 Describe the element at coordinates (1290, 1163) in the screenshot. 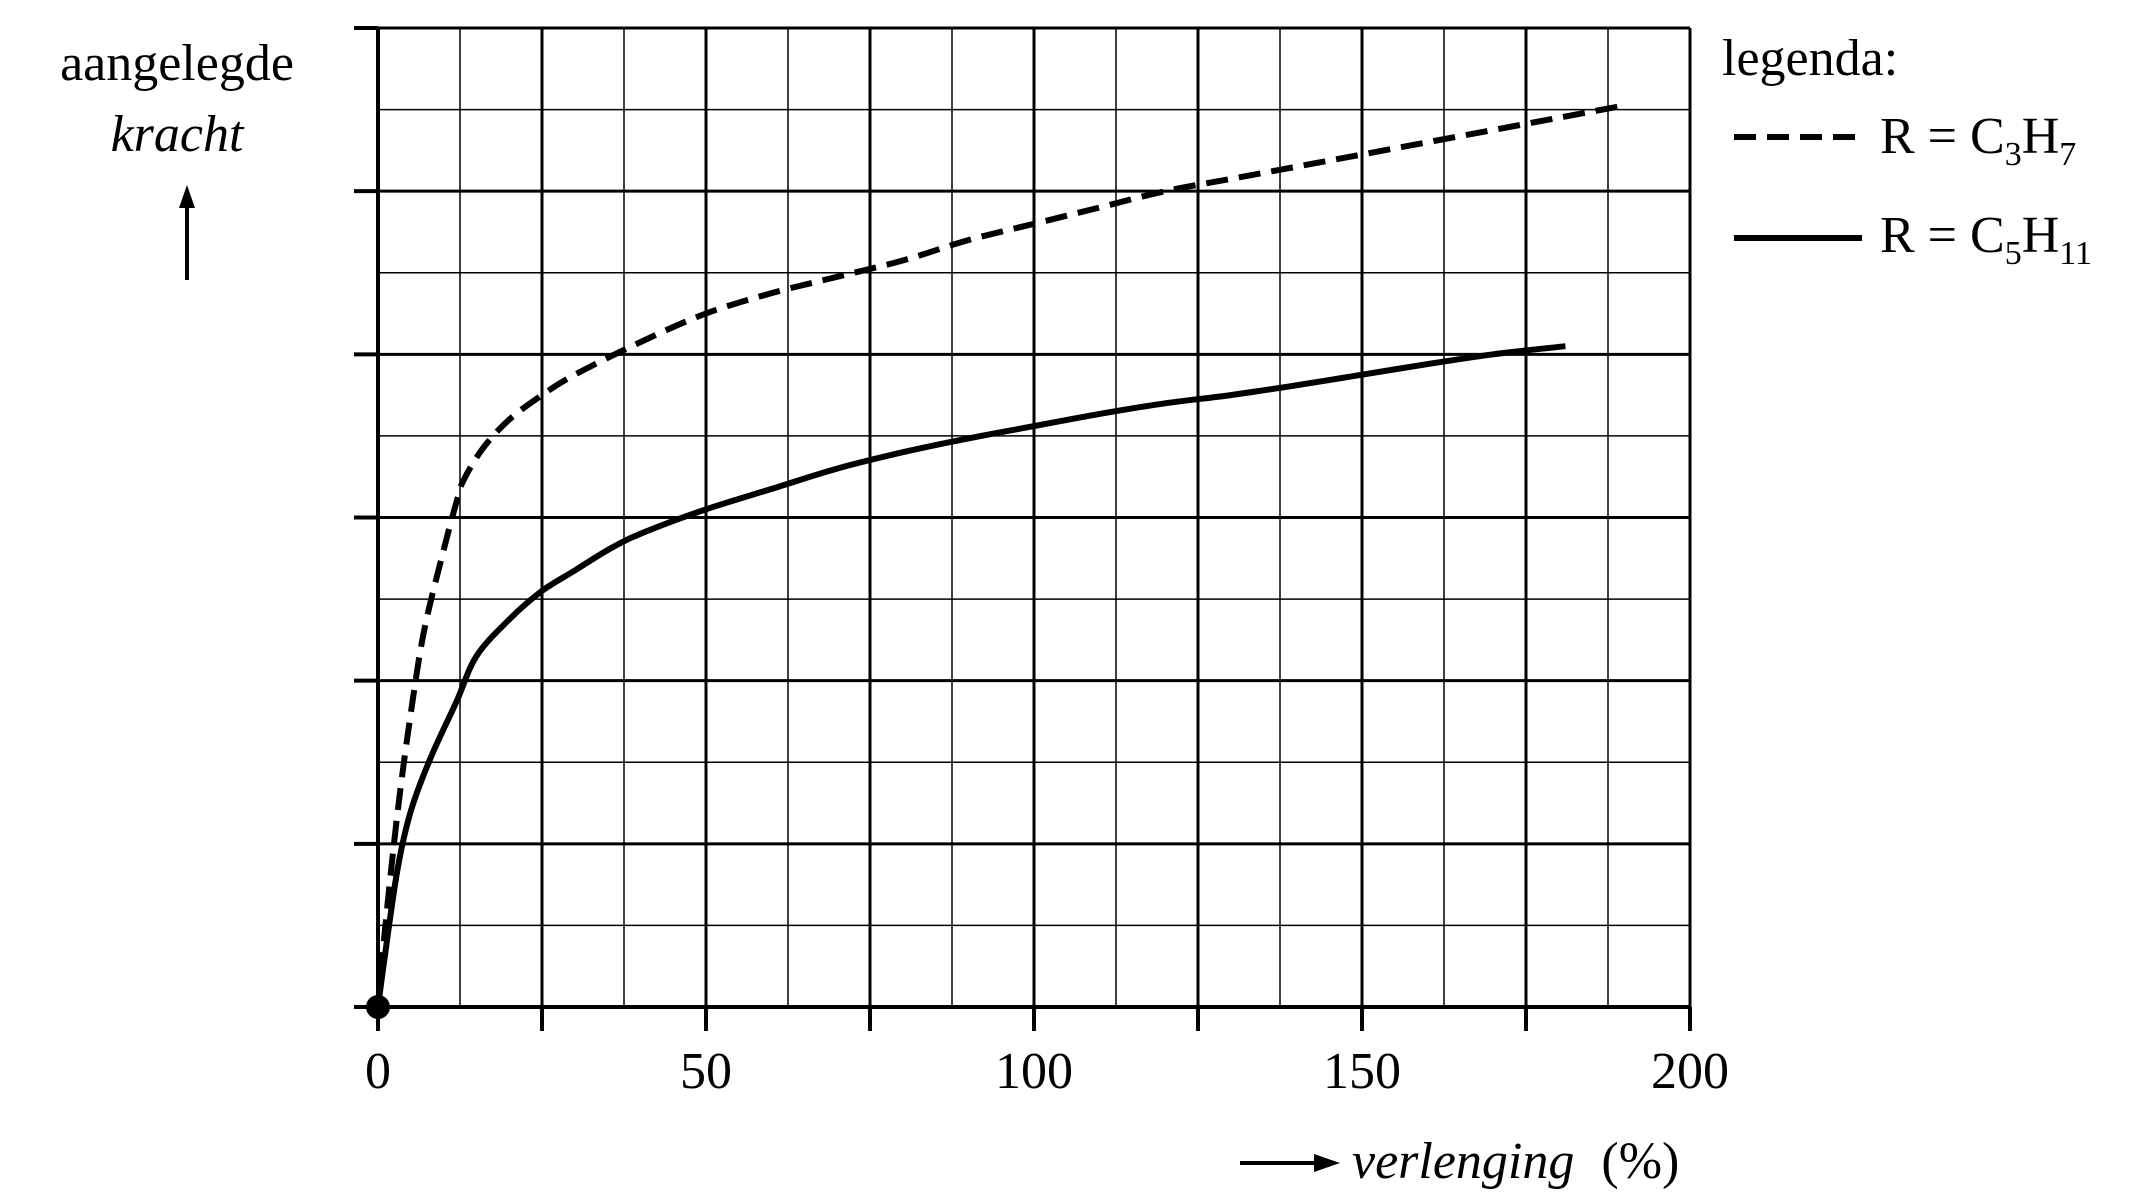

I see `x-axis-arrow` at that location.